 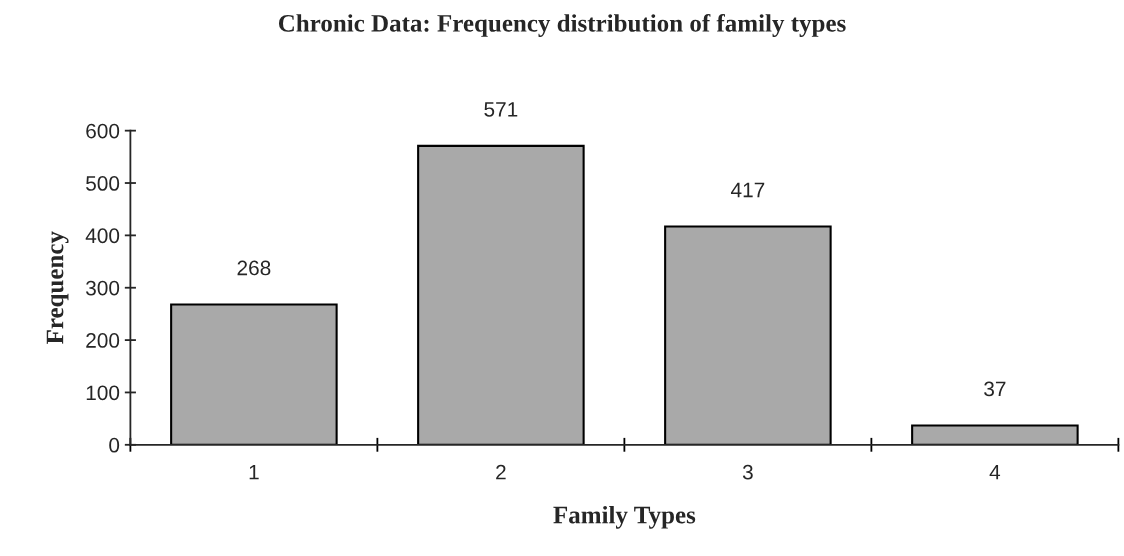 What do you see at coordinates (102, 236) in the screenshot?
I see `y-tick-label: 400` at bounding box center [102, 236].